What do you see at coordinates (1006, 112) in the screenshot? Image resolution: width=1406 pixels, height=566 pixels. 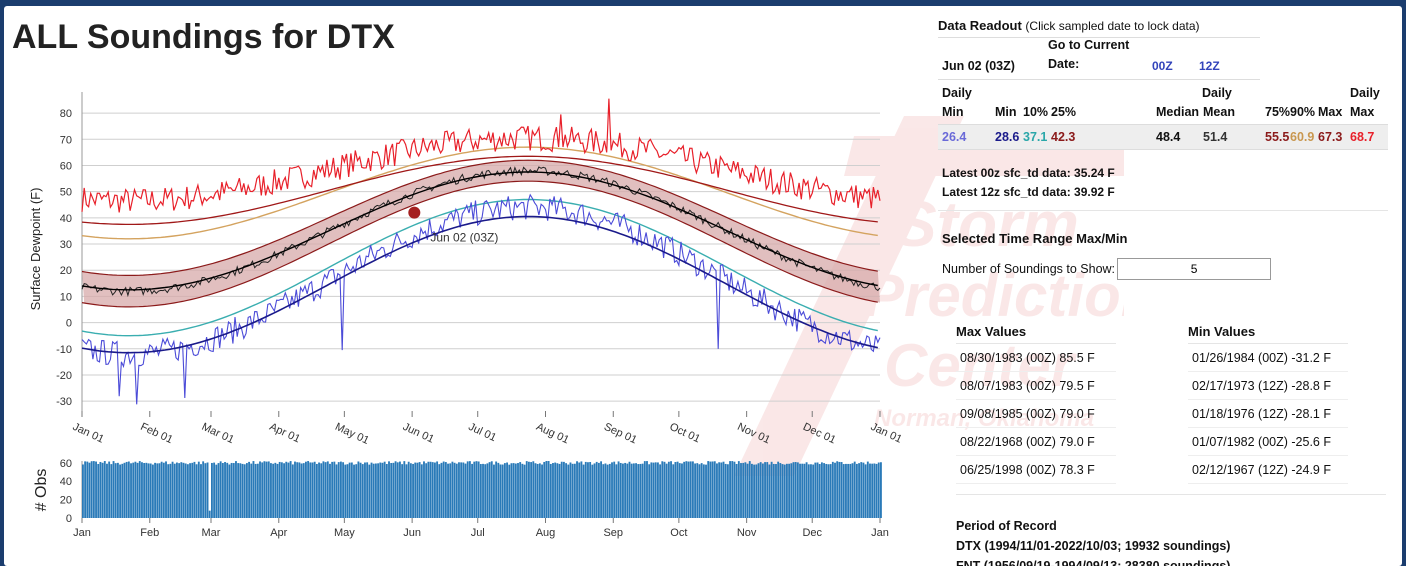 I see `hdr-min: Min` at bounding box center [1006, 112].